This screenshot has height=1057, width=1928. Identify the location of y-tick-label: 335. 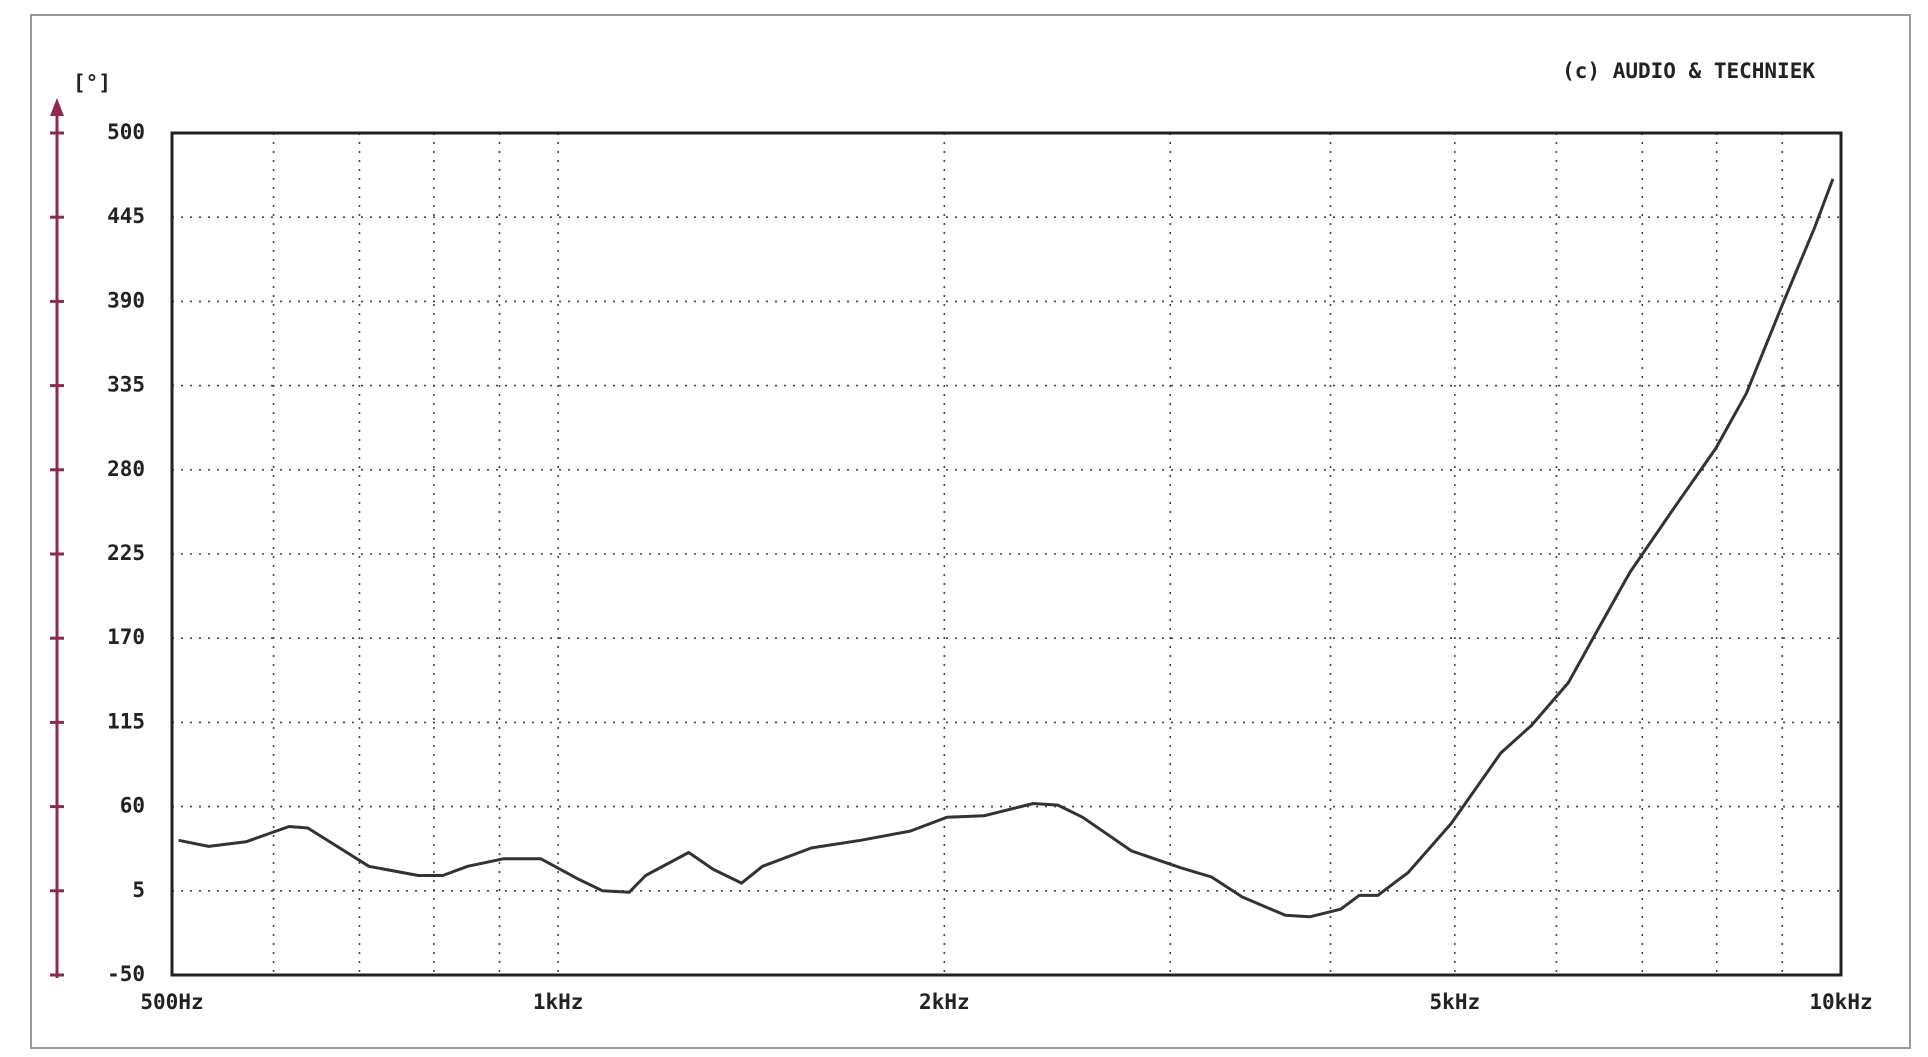
(126, 385).